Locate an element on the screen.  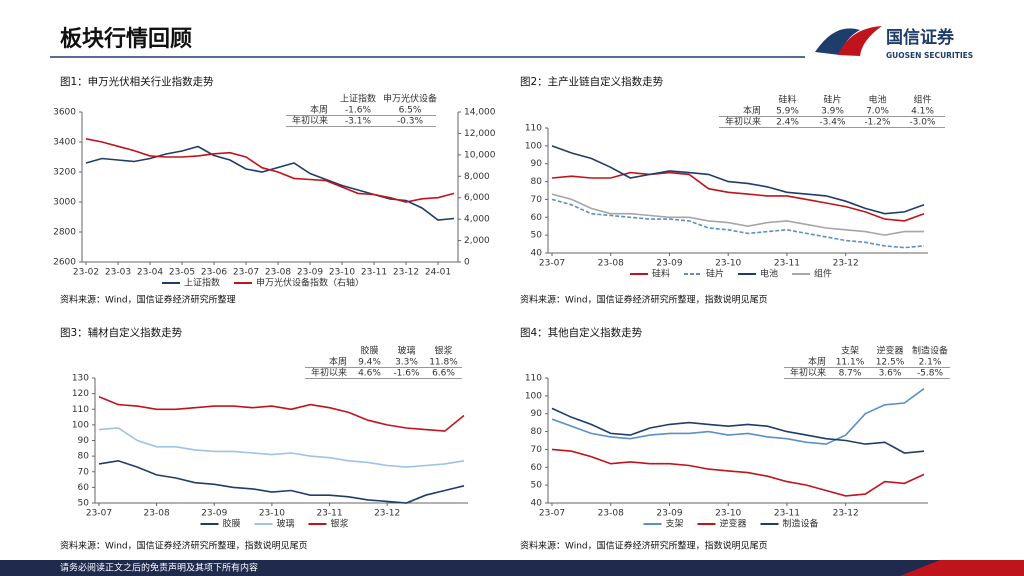
table-cell: 11.8% is located at coordinates (443, 363).